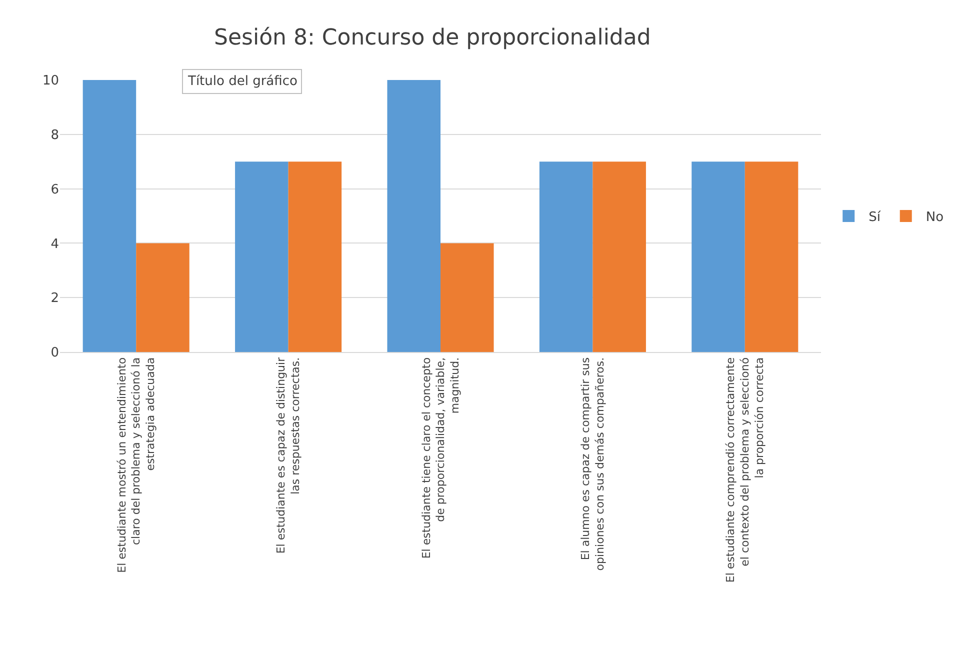 Image resolution: width=961 pixels, height=652 pixels. I want to click on chart-title: Sesión 8: Concurso de proporcionalidad, so click(432, 38).